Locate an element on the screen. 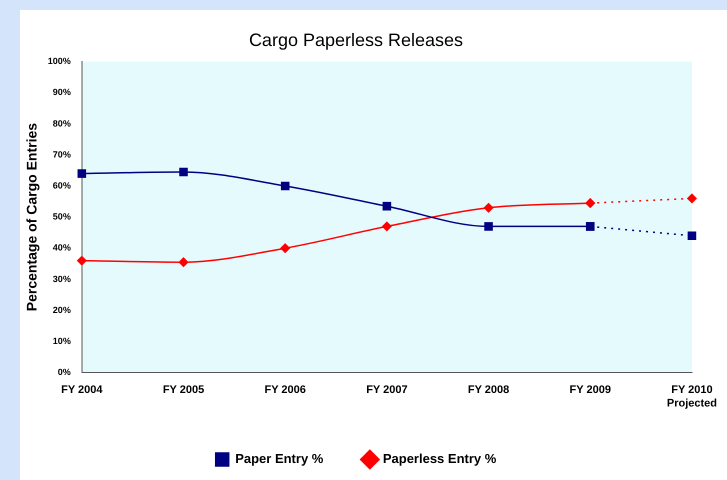 Image resolution: width=727 pixels, height=480 pixels. y-tick-label: 60% is located at coordinates (61, 185).